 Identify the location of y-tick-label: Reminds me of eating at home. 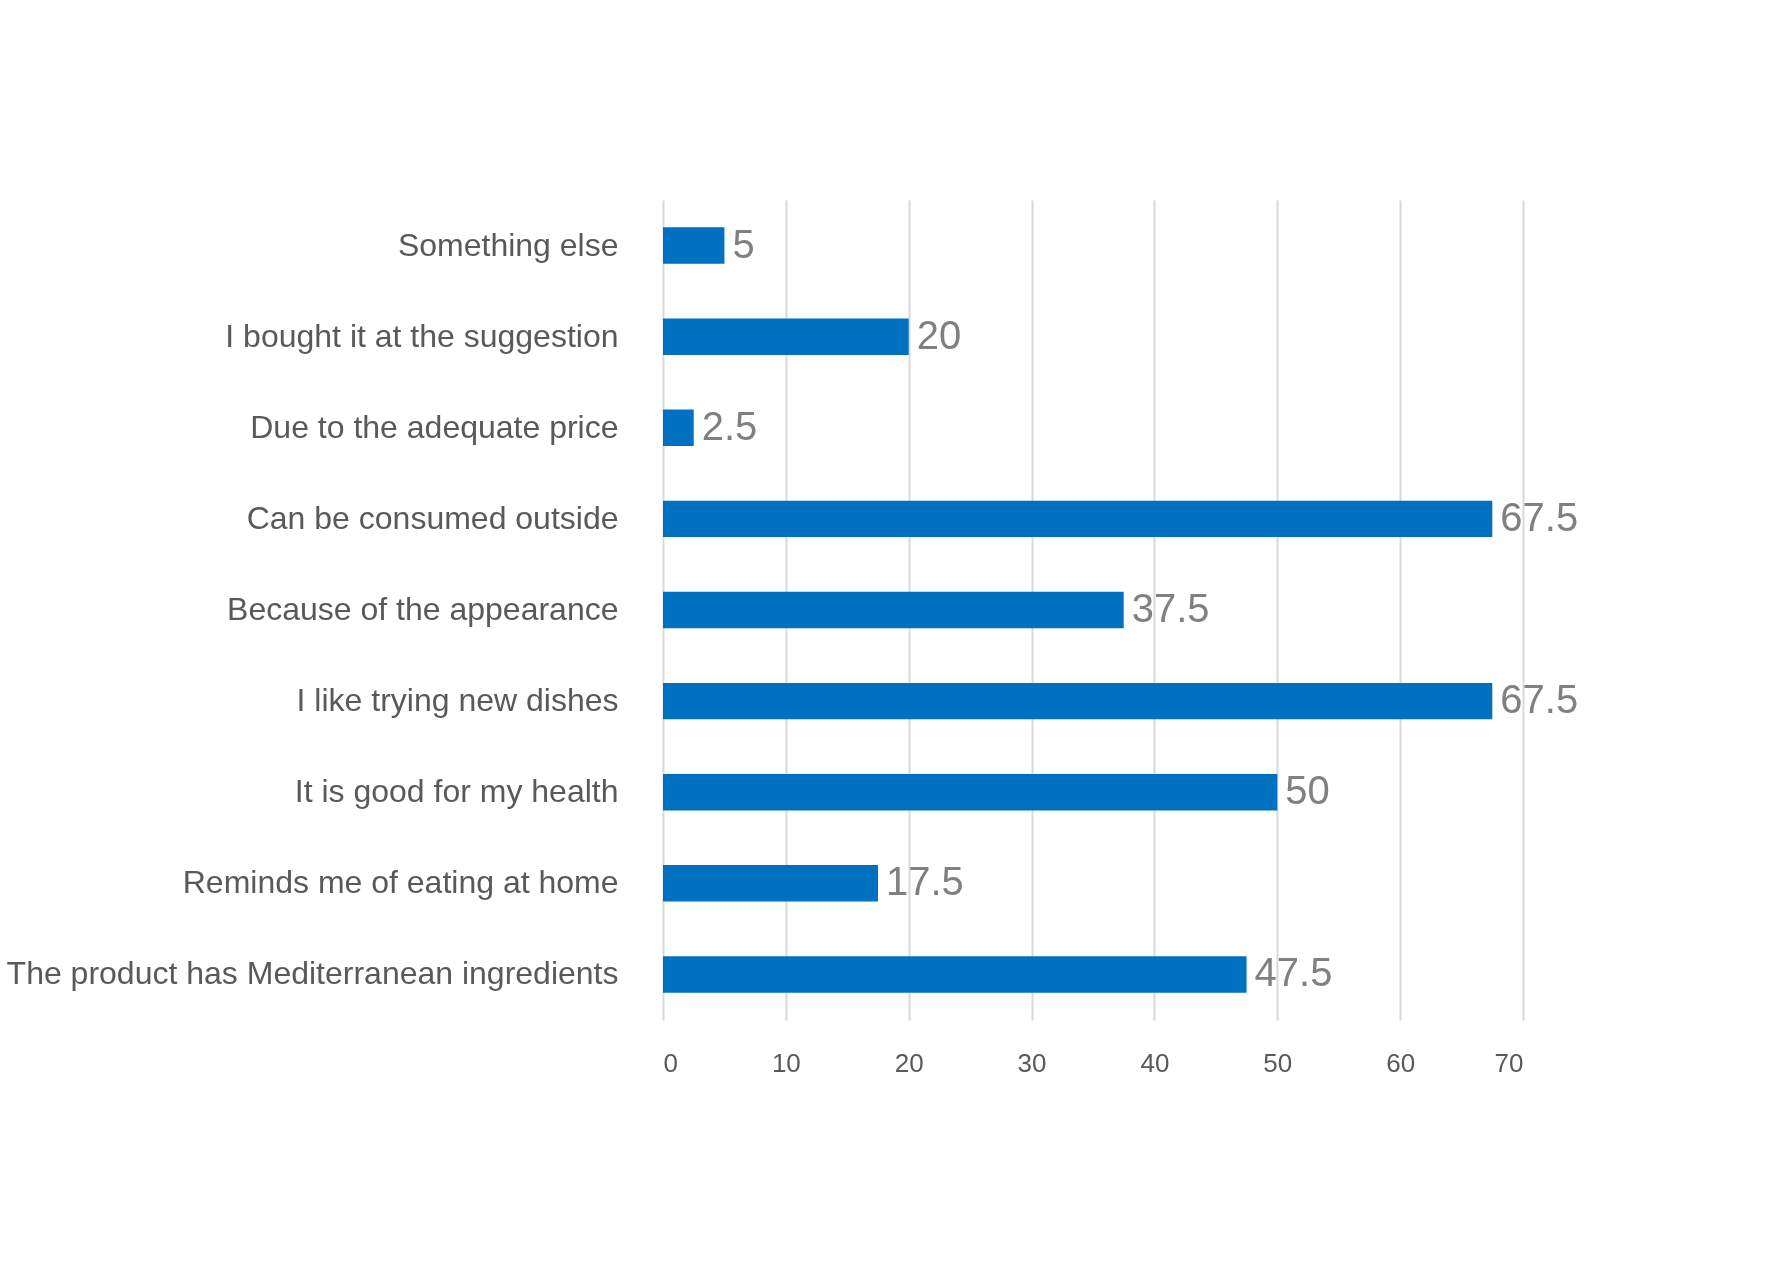
(400, 882).